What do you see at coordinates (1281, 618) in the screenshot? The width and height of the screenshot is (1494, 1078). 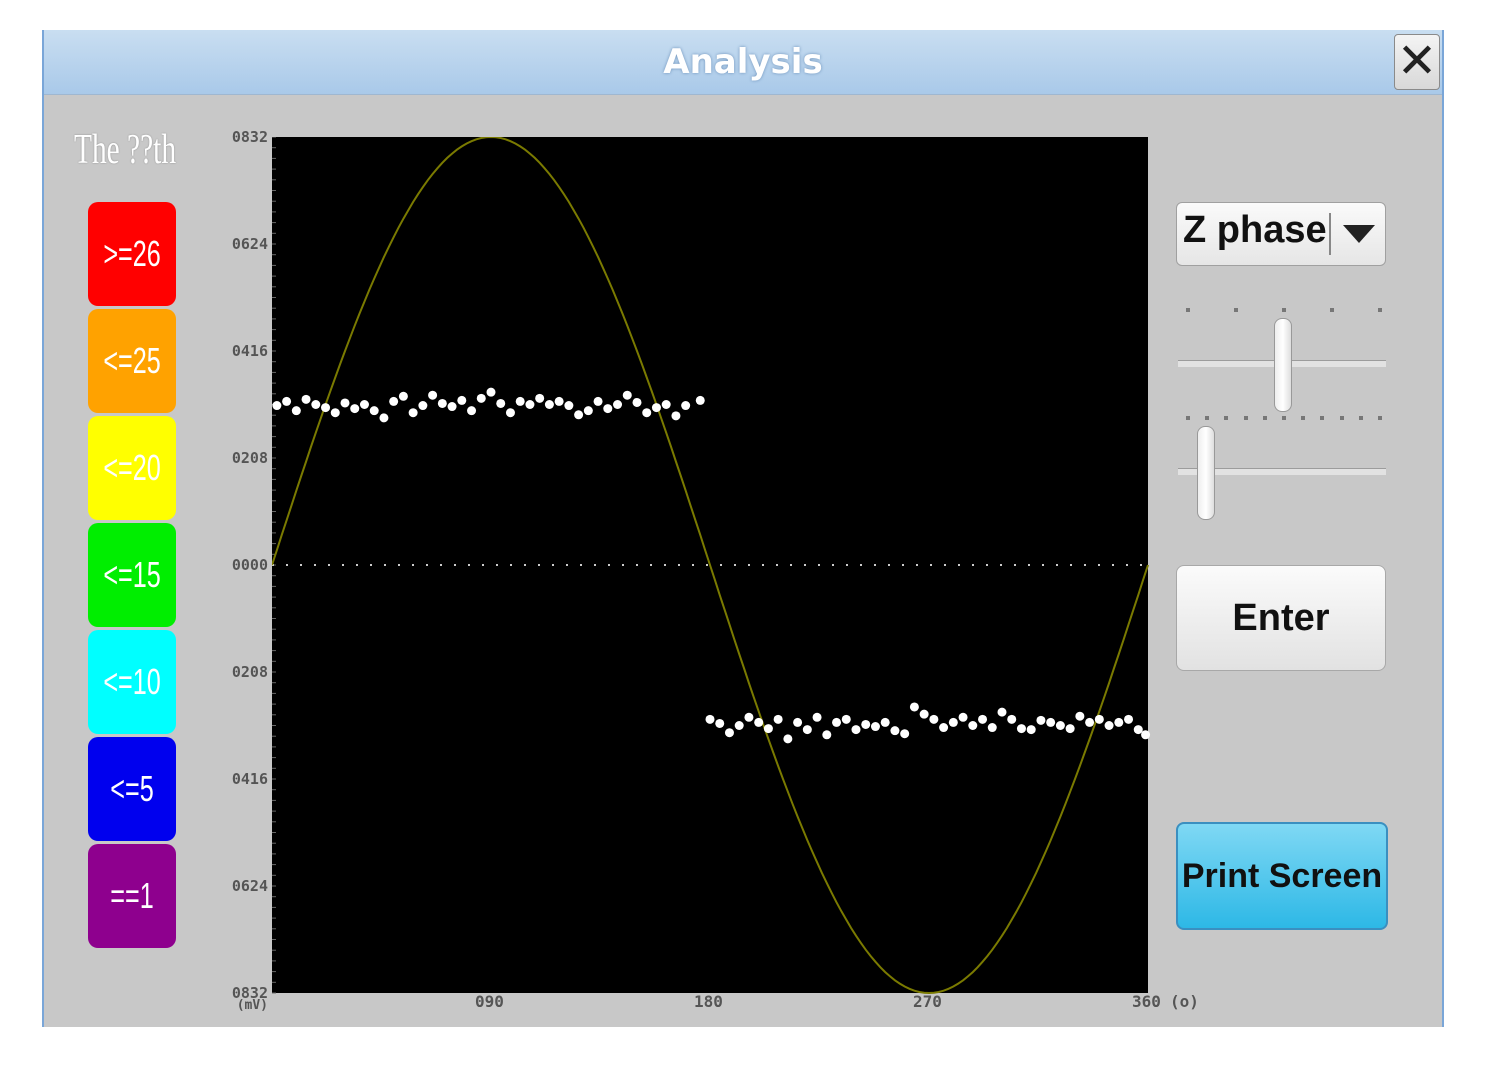 I see `enter-button: Enter` at bounding box center [1281, 618].